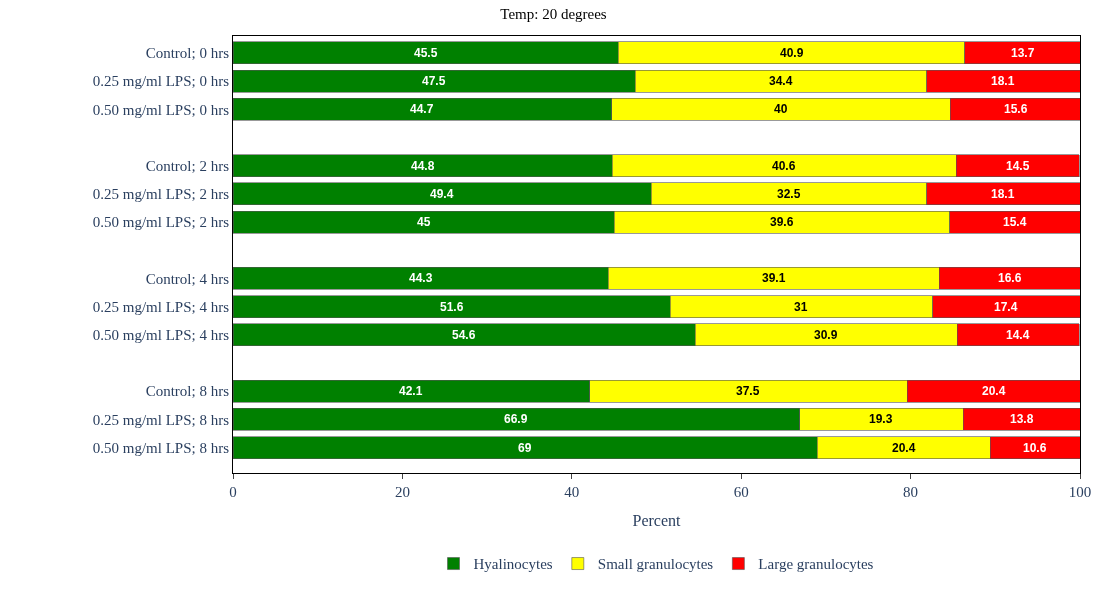  Describe the element at coordinates (161, 419) in the screenshot. I see `y-tick-label: 0.25 mg/ml LPS; 8 hrs` at that location.